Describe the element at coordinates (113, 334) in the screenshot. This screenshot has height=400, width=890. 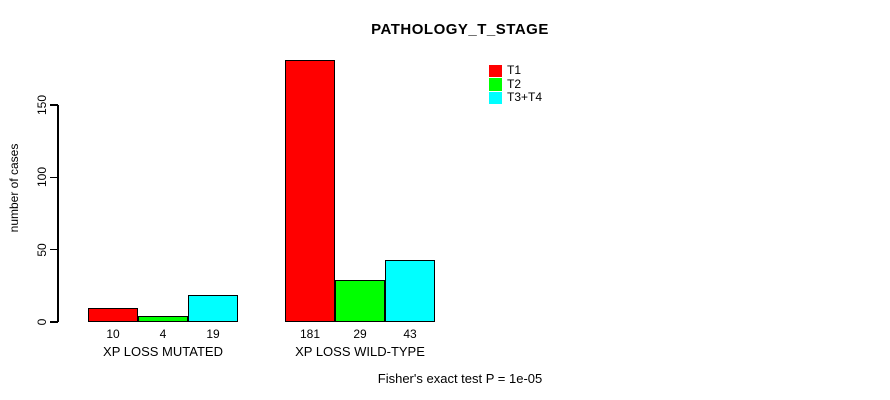
I see `bar-value-label: 10` at that location.